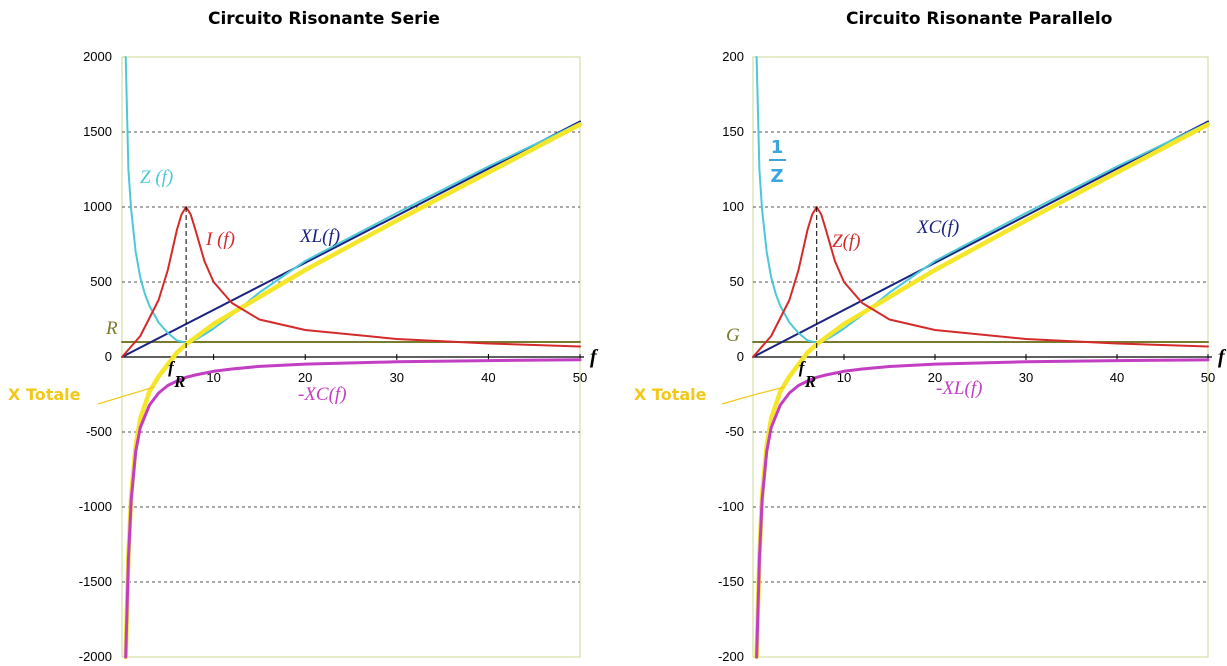  I want to click on one-over-z-den: Z, so click(776, 176).